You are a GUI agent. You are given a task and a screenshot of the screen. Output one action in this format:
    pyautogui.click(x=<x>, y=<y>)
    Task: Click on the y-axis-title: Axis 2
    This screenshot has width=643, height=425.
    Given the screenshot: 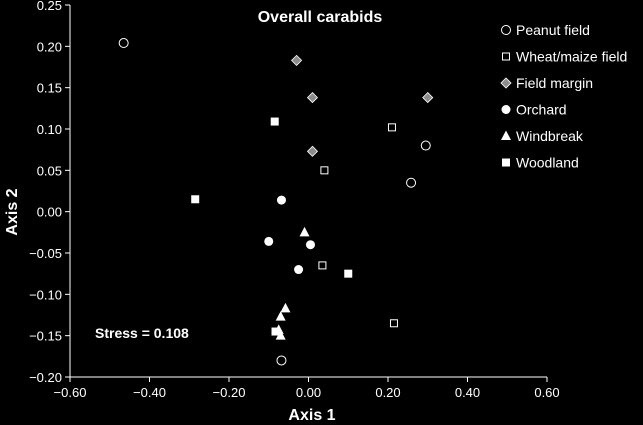 What is the action you would take?
    pyautogui.click(x=12, y=211)
    